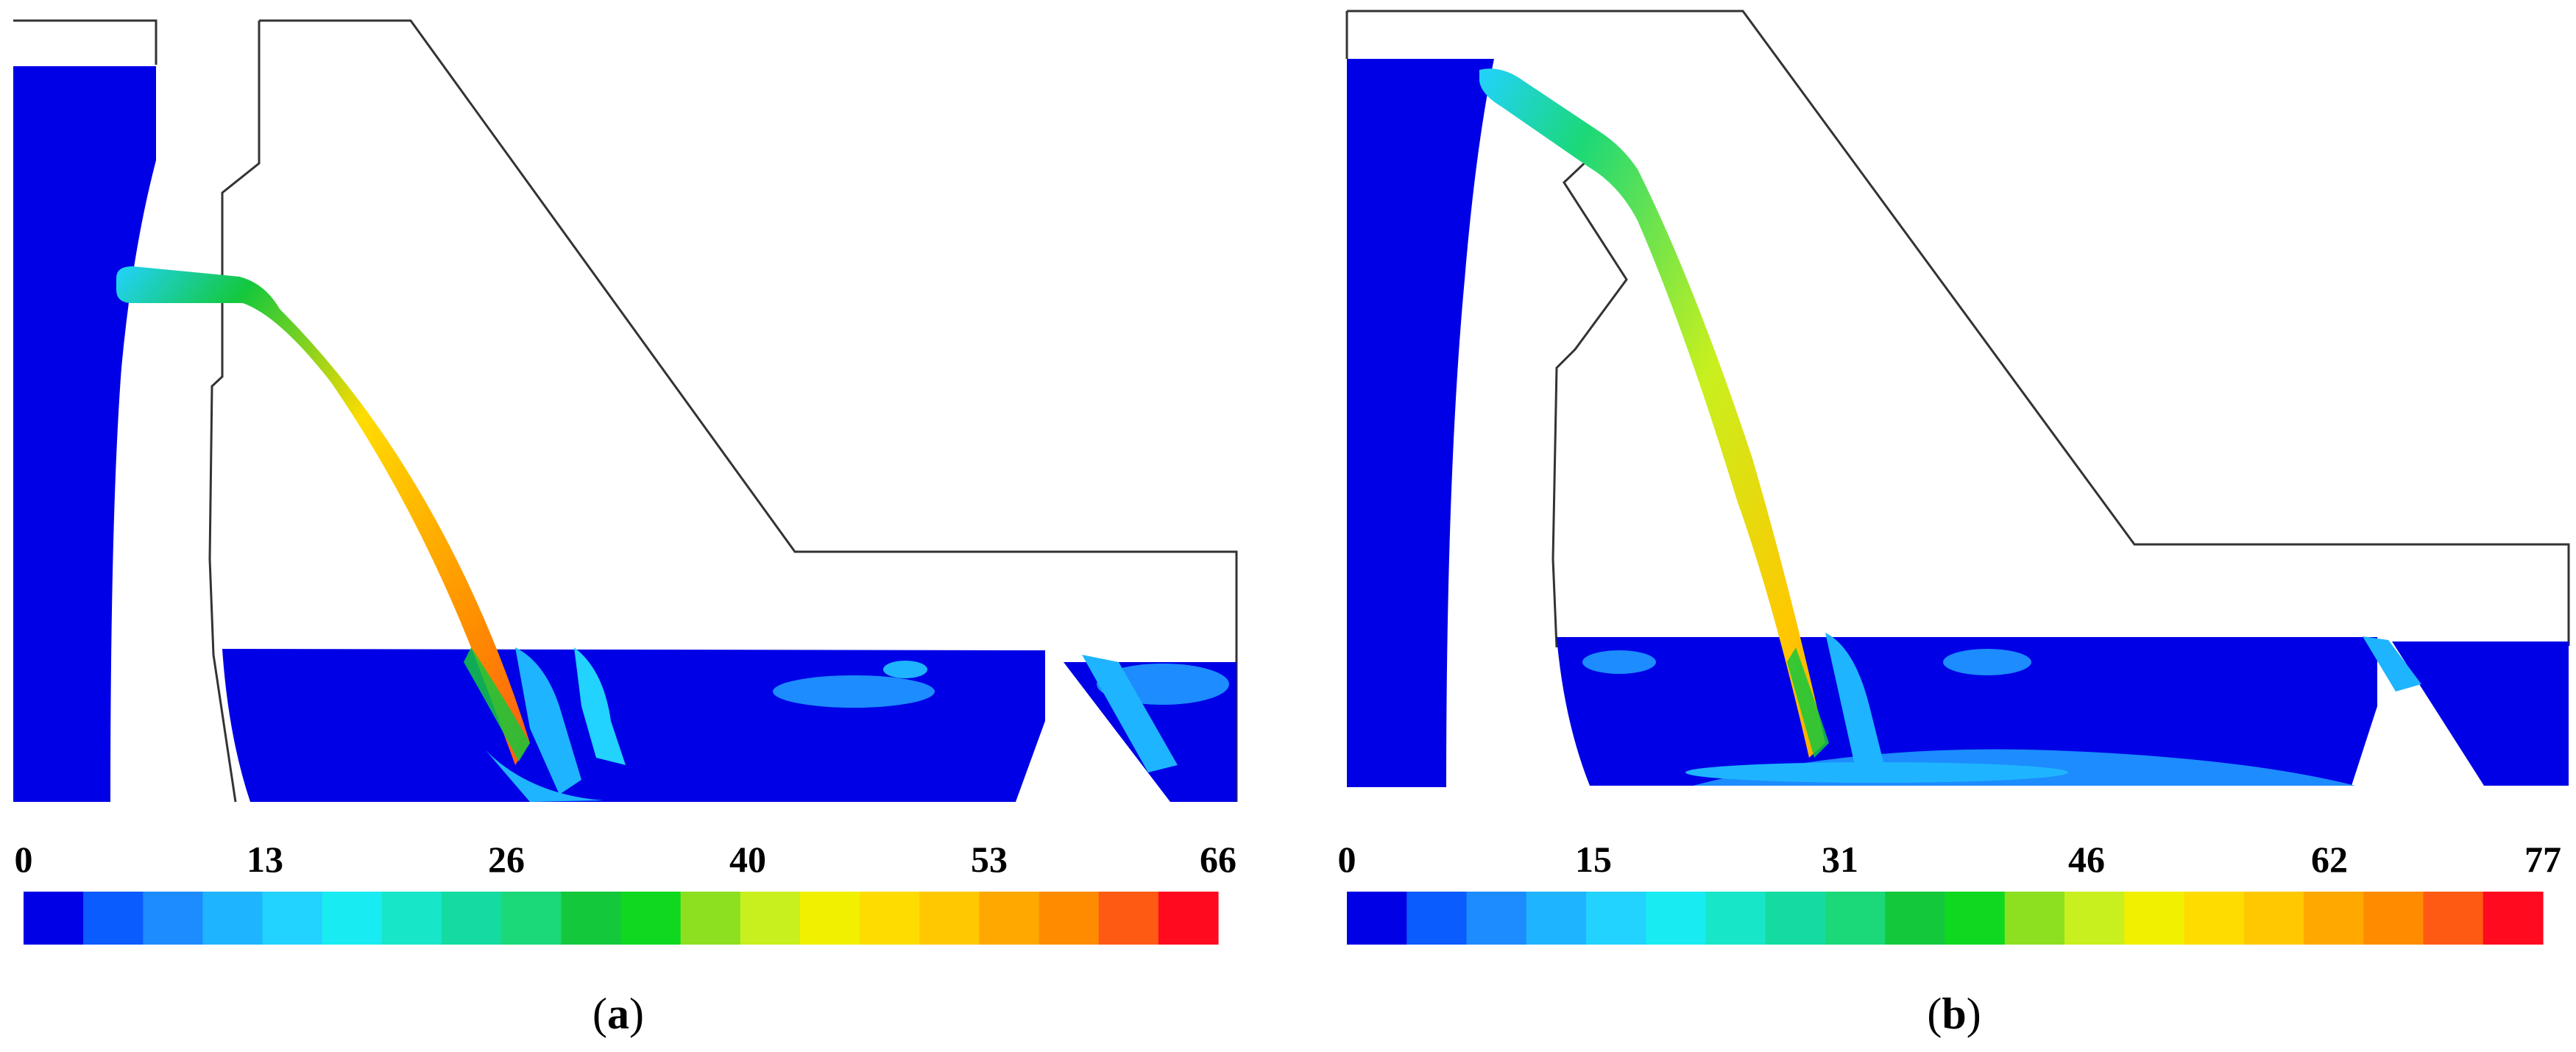  Describe the element at coordinates (84, 434) in the screenshot. I see `panel-a-upstream-water` at that location.